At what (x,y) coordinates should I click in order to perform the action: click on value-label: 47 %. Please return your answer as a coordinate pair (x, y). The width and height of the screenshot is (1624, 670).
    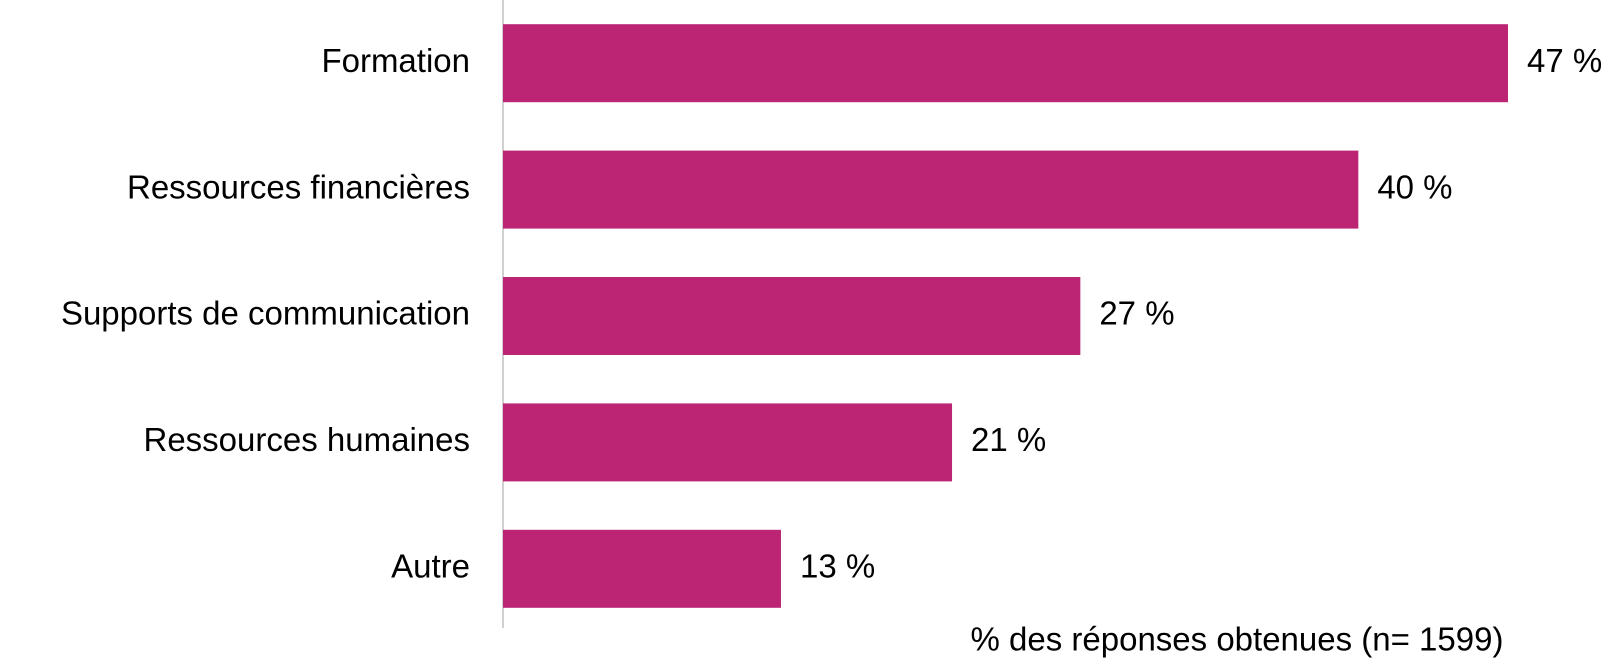
    Looking at the image, I should click on (1564, 60).